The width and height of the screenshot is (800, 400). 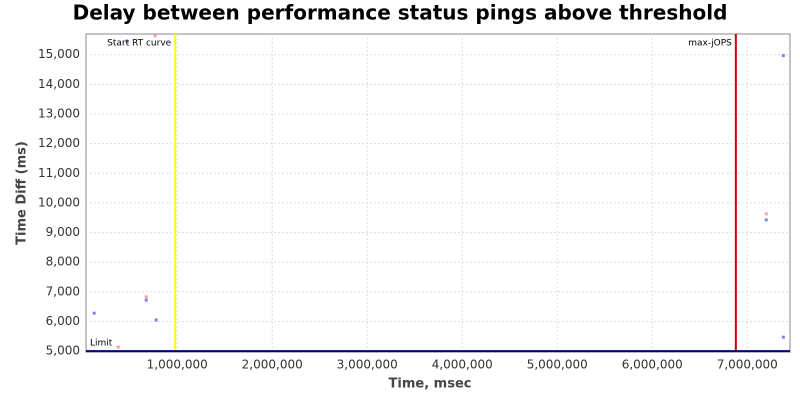 What do you see at coordinates (59, 84) in the screenshot?
I see `y-tick-label: 14,000` at bounding box center [59, 84].